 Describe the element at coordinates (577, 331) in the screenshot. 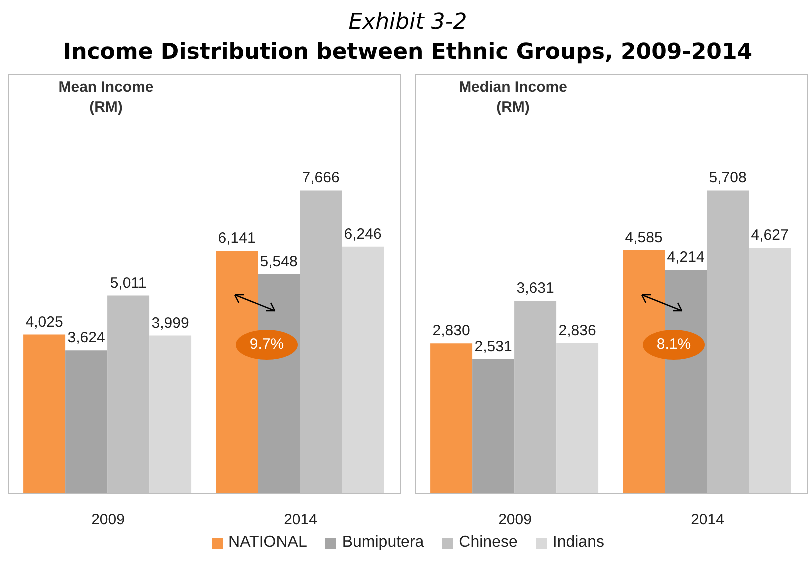

I see `data-label: 2,836` at that location.